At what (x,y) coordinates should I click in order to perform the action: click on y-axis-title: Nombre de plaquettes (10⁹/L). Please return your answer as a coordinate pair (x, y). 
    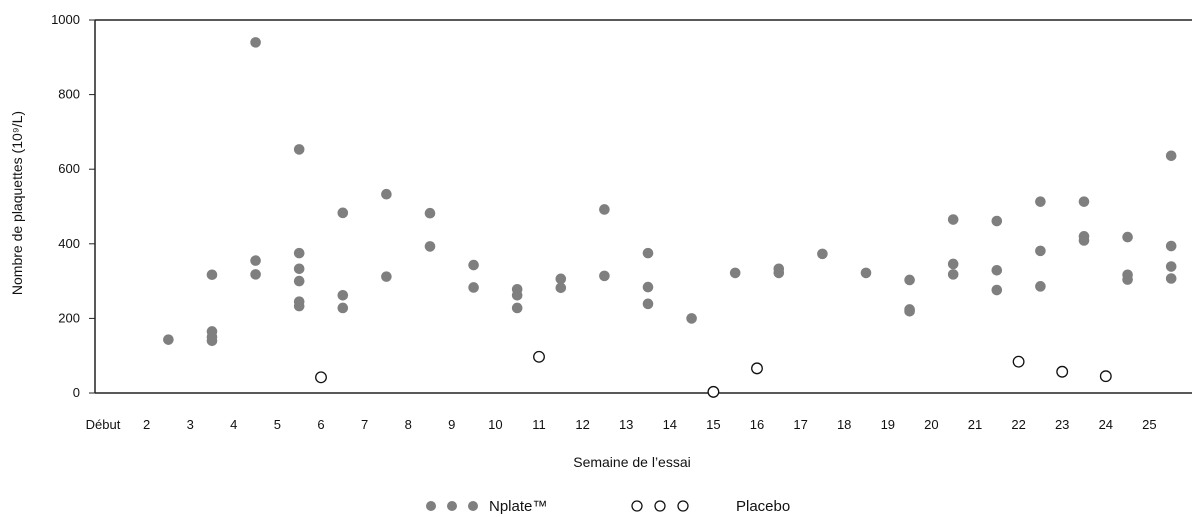
    Looking at the image, I should click on (17, 203).